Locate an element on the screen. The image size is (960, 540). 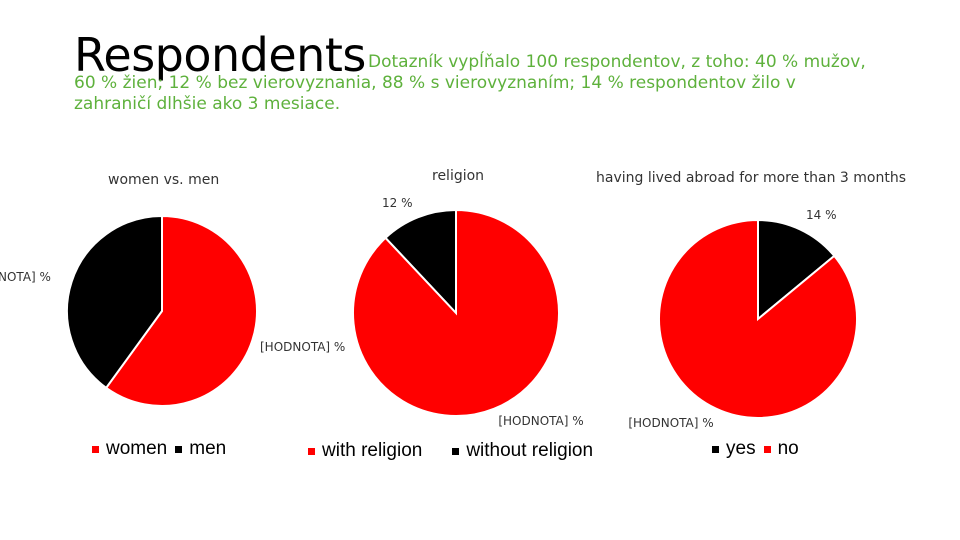
legend-label-women: women is located at coordinates (137, 448).